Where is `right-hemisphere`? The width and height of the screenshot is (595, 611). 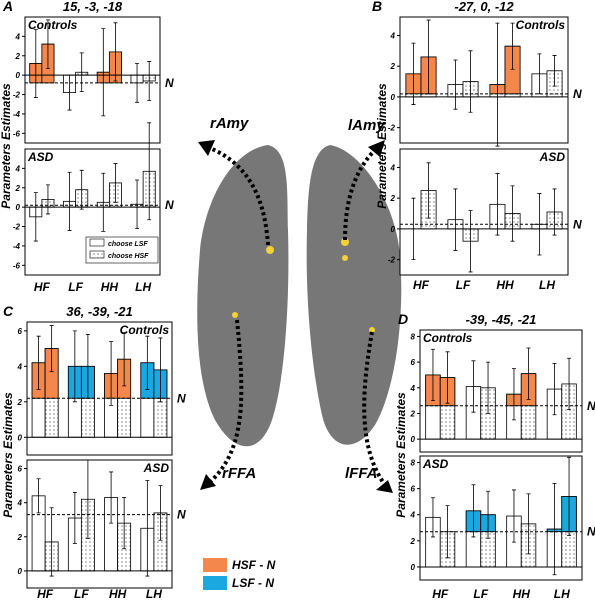 right-hemisphere is located at coordinates (243, 296).